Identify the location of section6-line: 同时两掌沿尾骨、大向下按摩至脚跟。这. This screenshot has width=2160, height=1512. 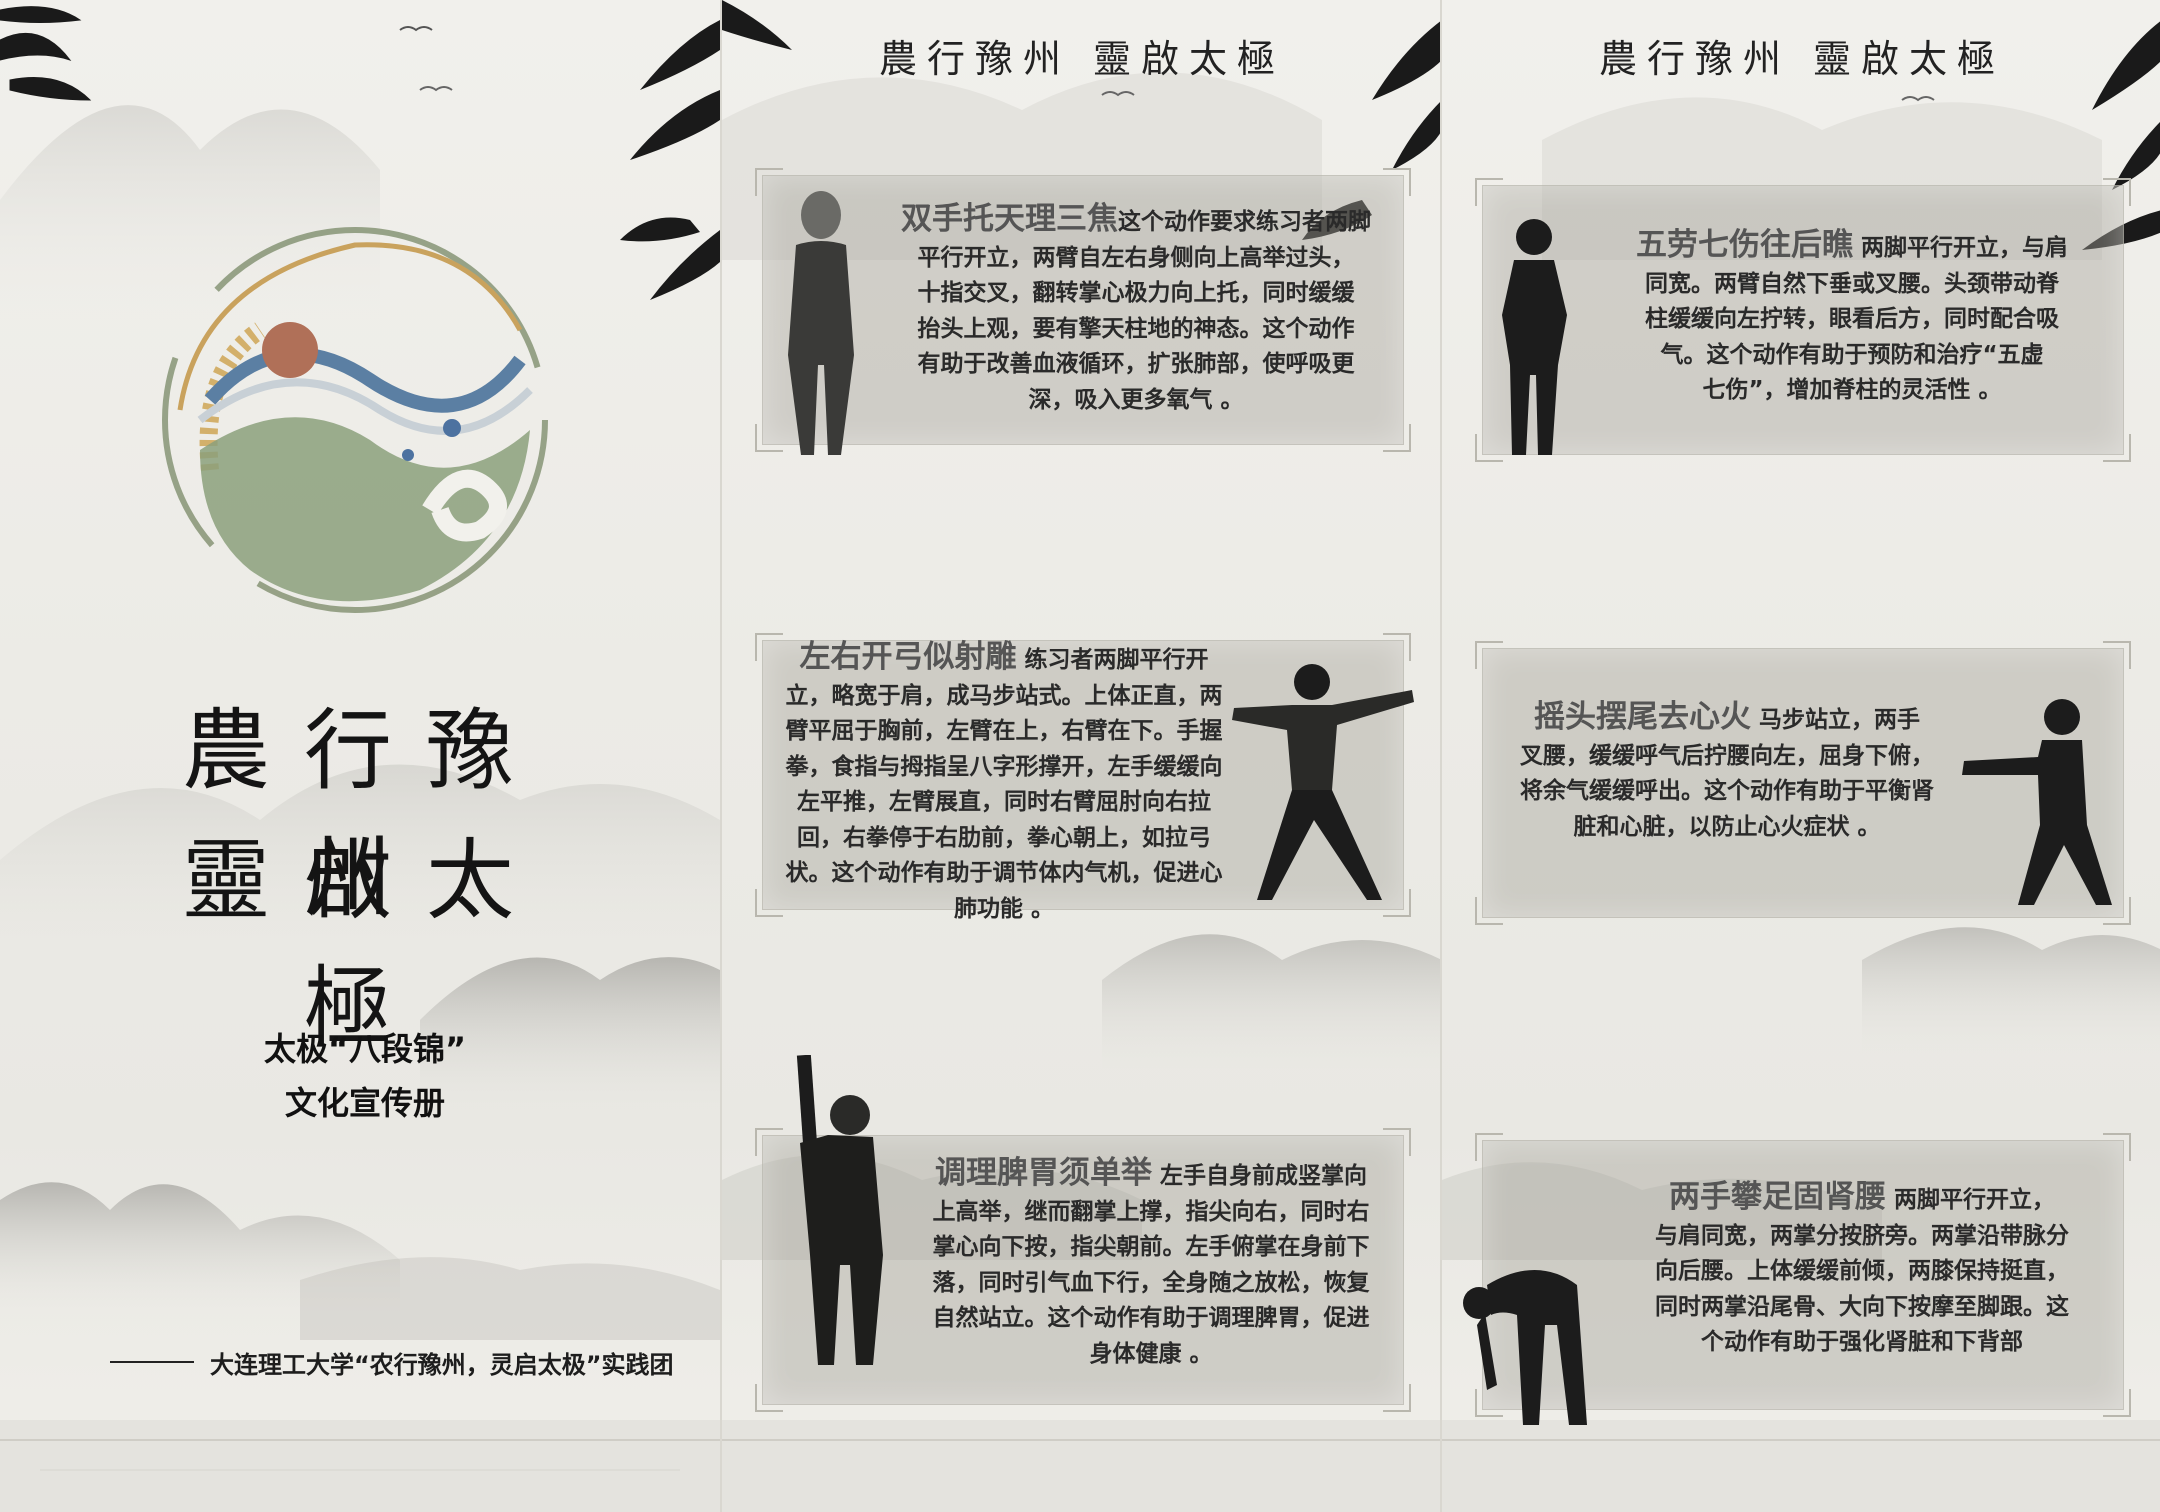
(1862, 1306).